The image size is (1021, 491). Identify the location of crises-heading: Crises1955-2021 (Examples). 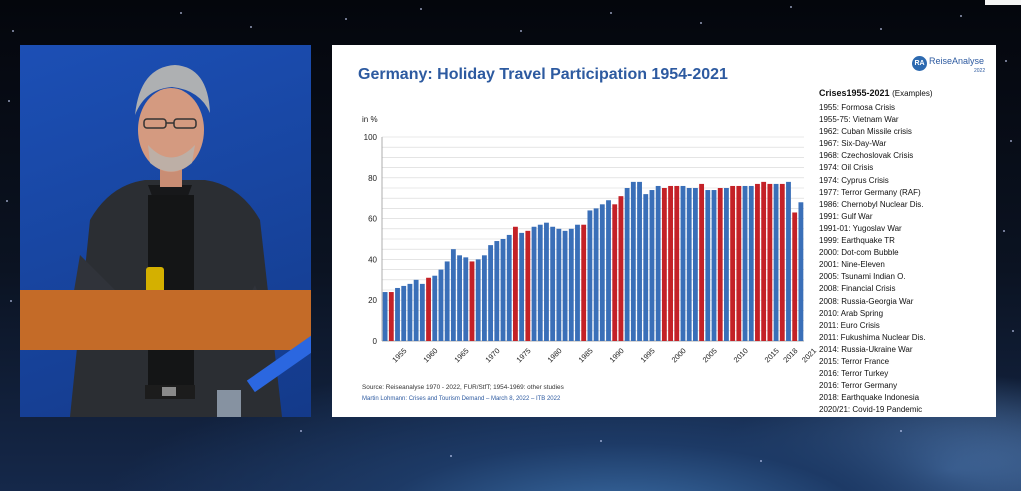
(905, 93).